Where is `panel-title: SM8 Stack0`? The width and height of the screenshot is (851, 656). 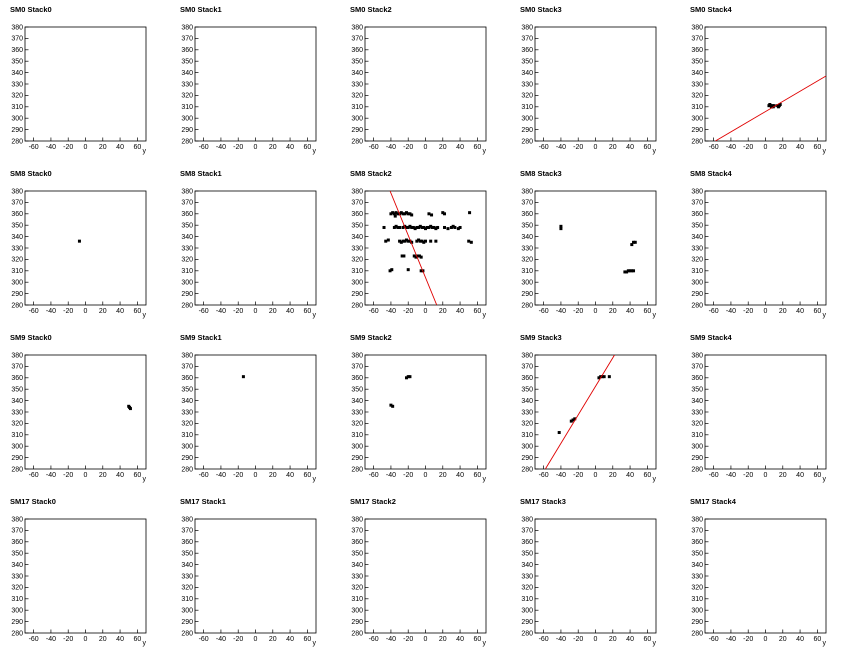
panel-title: SM8 Stack0 is located at coordinates (31, 173).